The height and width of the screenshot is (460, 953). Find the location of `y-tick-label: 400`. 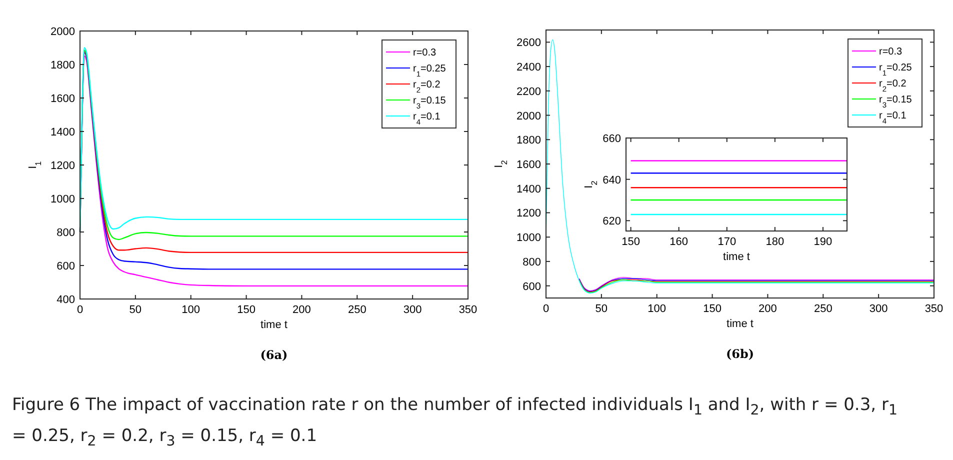

y-tick-label: 400 is located at coordinates (65, 300).